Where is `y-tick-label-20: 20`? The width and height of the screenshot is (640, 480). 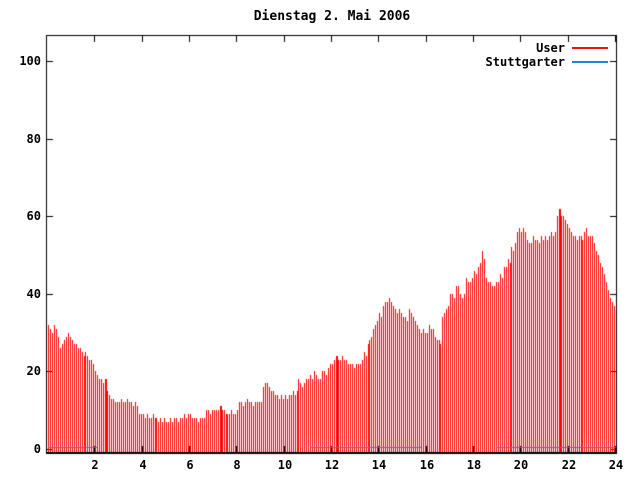 y-tick-label-20: 20 is located at coordinates (33, 371).